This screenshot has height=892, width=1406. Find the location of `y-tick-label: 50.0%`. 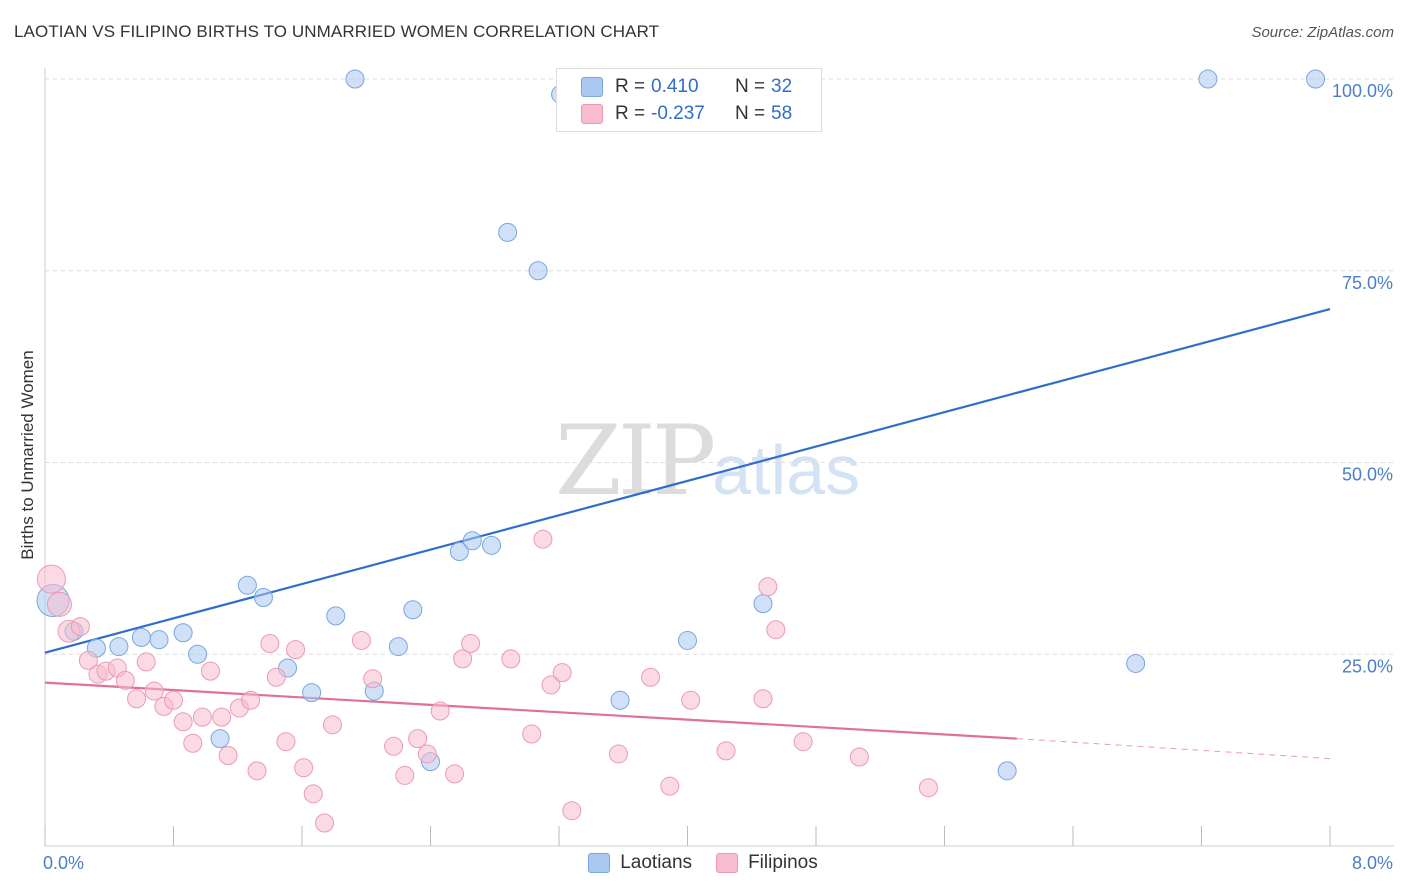

y-tick-label: 50.0% is located at coordinates (1367, 475).